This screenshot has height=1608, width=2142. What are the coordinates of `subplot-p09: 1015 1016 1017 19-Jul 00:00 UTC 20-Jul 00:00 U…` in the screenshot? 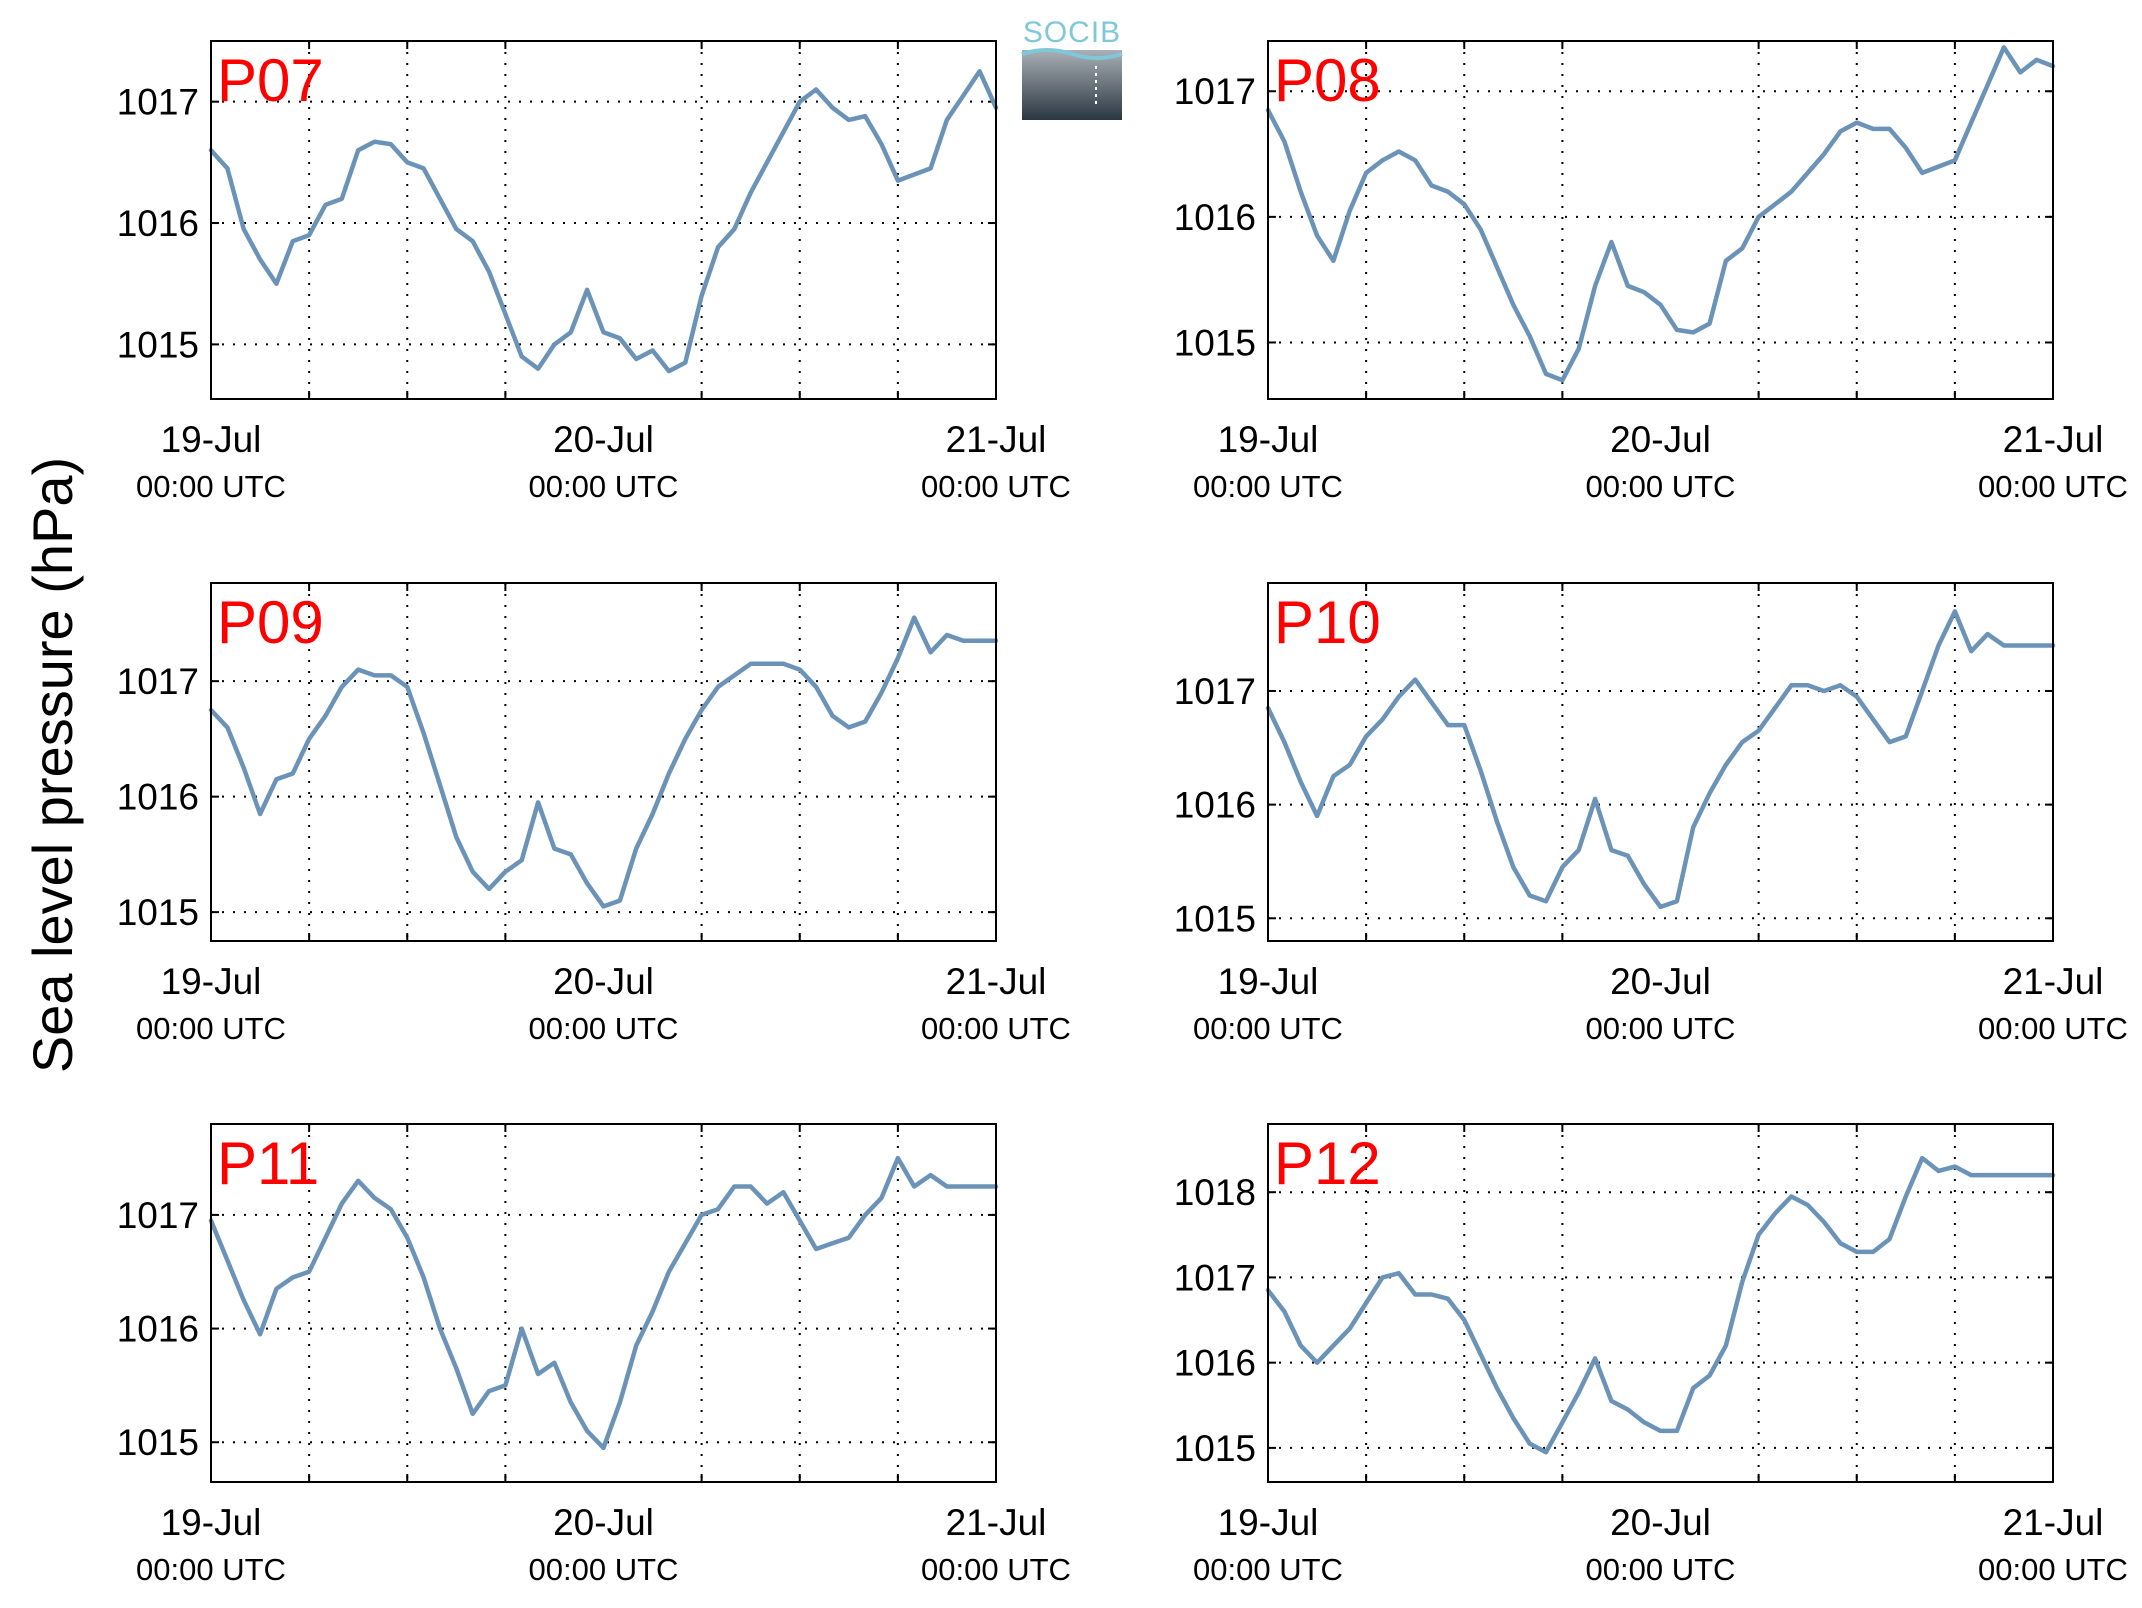 It's located at (594, 814).